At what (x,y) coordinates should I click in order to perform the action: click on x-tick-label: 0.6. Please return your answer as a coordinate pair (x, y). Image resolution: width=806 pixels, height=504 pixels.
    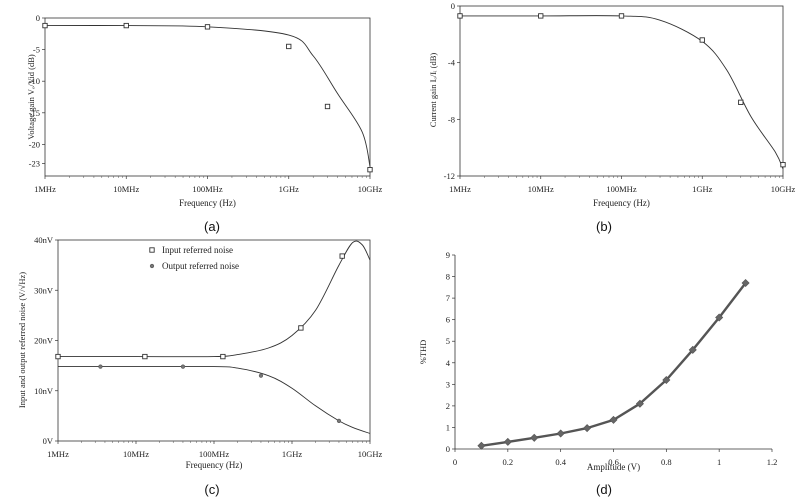
    Looking at the image, I should click on (613, 462).